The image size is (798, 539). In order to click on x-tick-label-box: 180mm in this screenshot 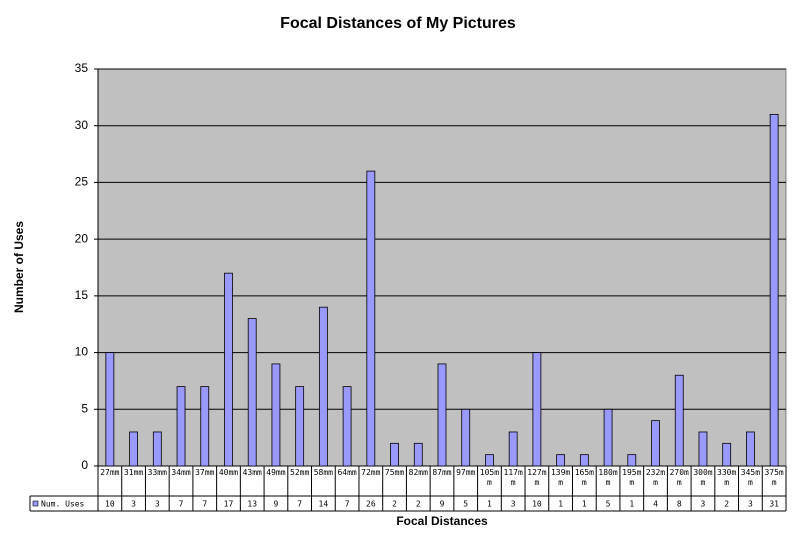, I will do `click(607, 477)`.